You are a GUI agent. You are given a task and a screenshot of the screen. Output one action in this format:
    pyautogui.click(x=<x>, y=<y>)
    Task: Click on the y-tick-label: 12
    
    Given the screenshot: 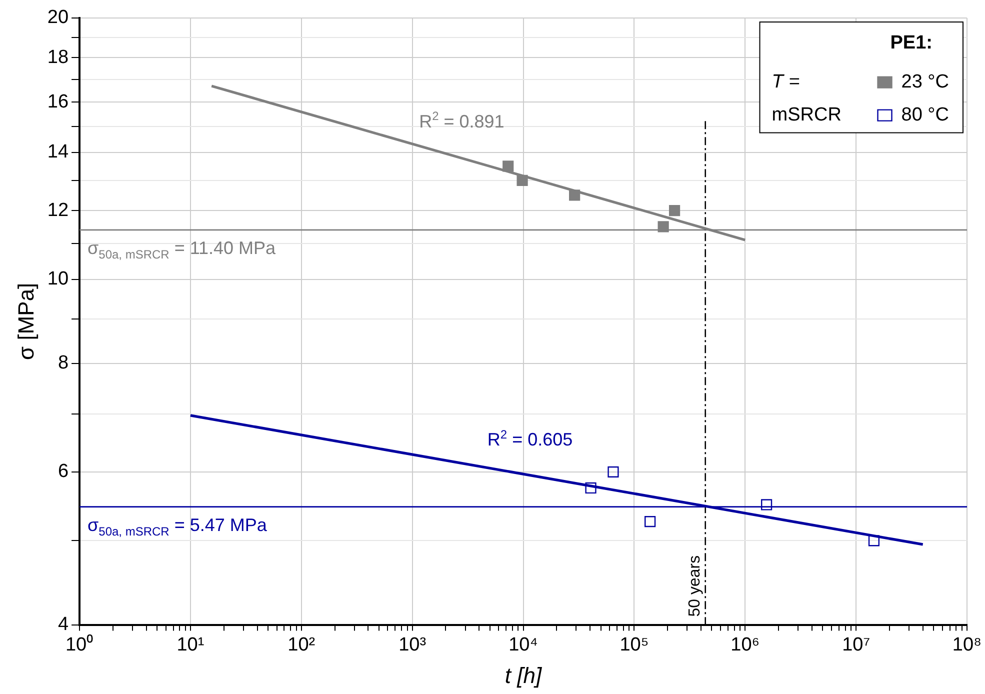 What is the action you would take?
    pyautogui.click(x=58, y=210)
    